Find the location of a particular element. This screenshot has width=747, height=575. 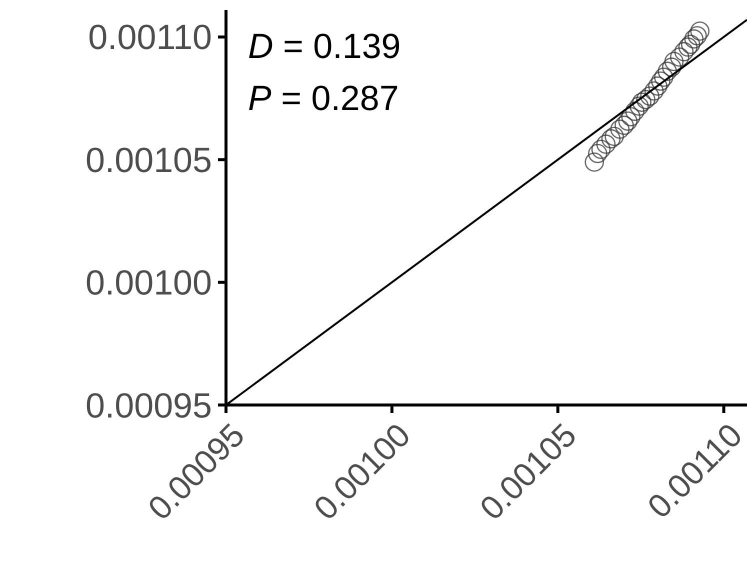

y-tick-label: 0.00100 is located at coordinates (148, 283).